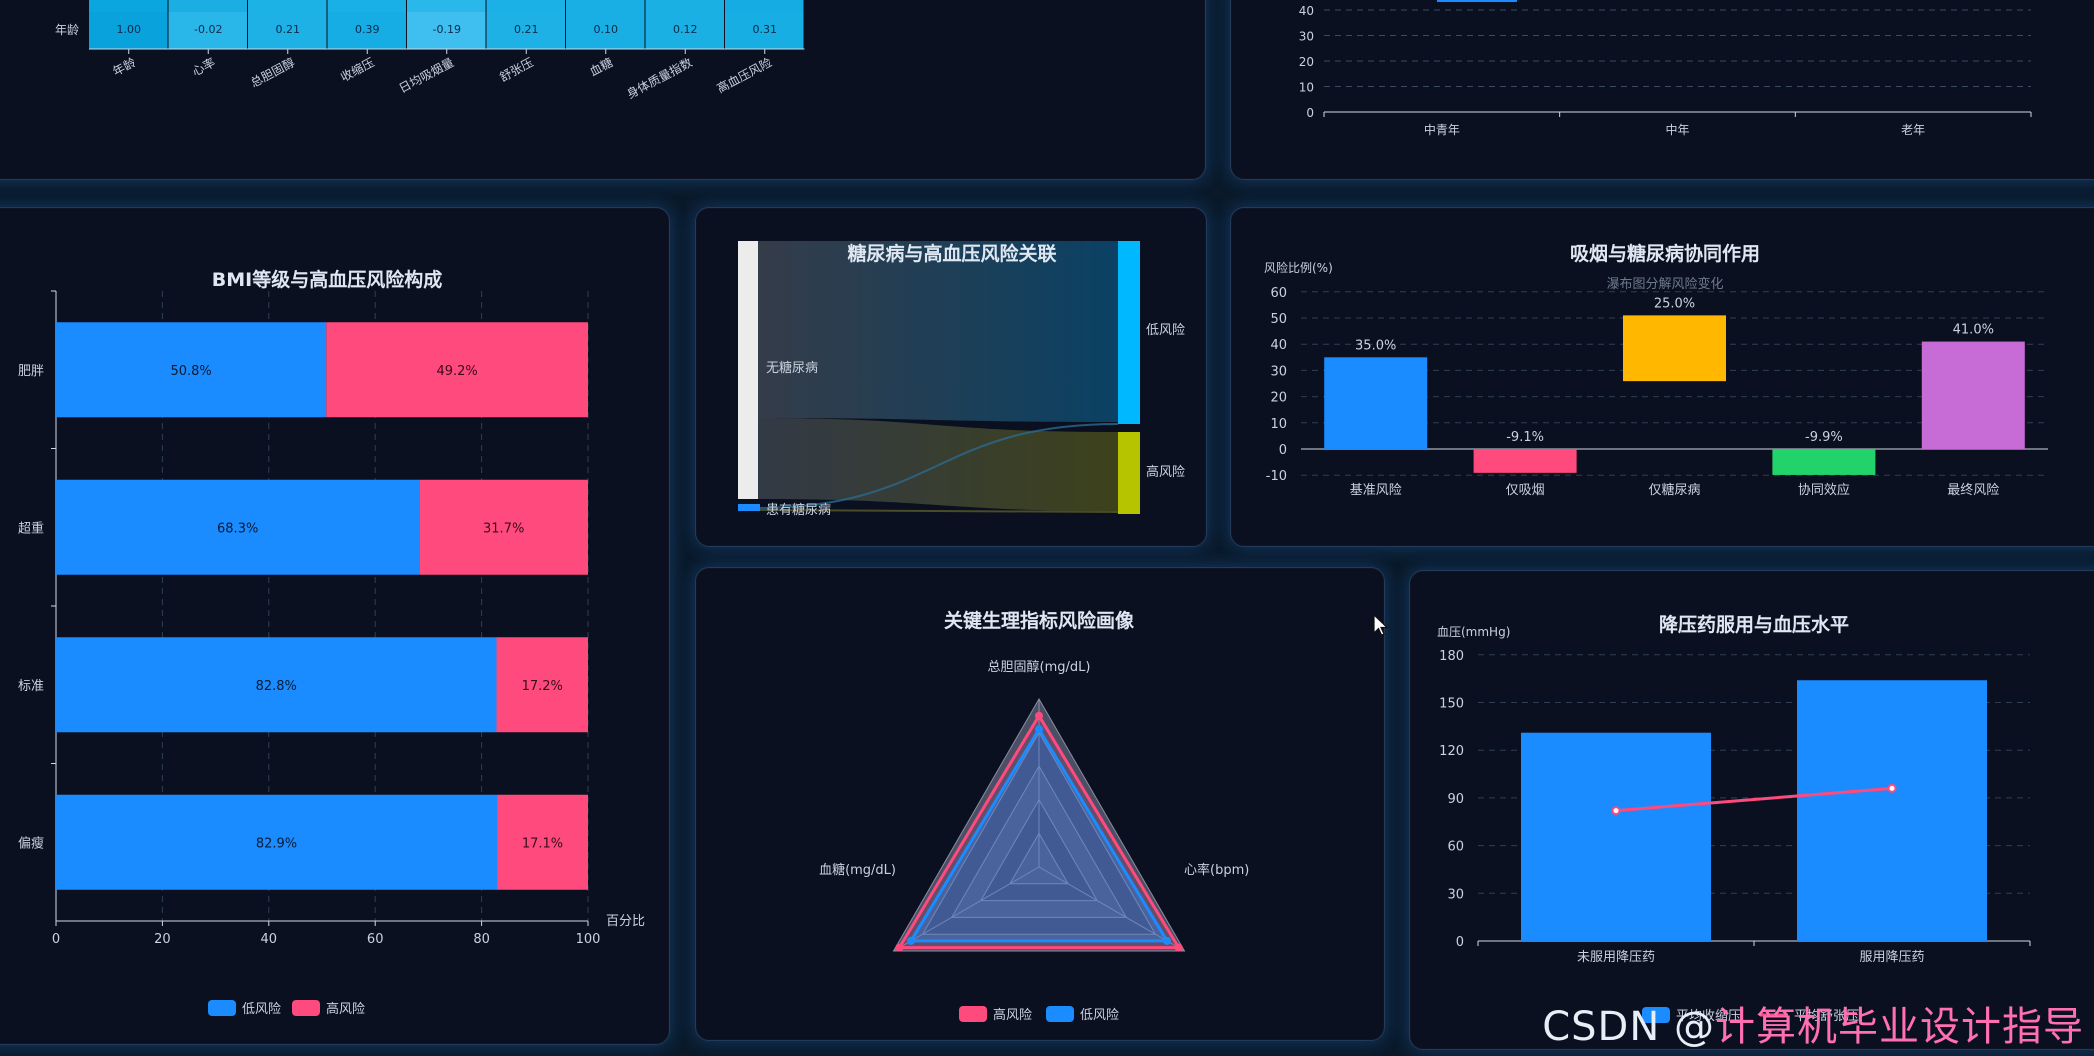 The height and width of the screenshot is (1056, 2094). I want to click on heatmap-col-label: 舒张压, so click(516, 69).